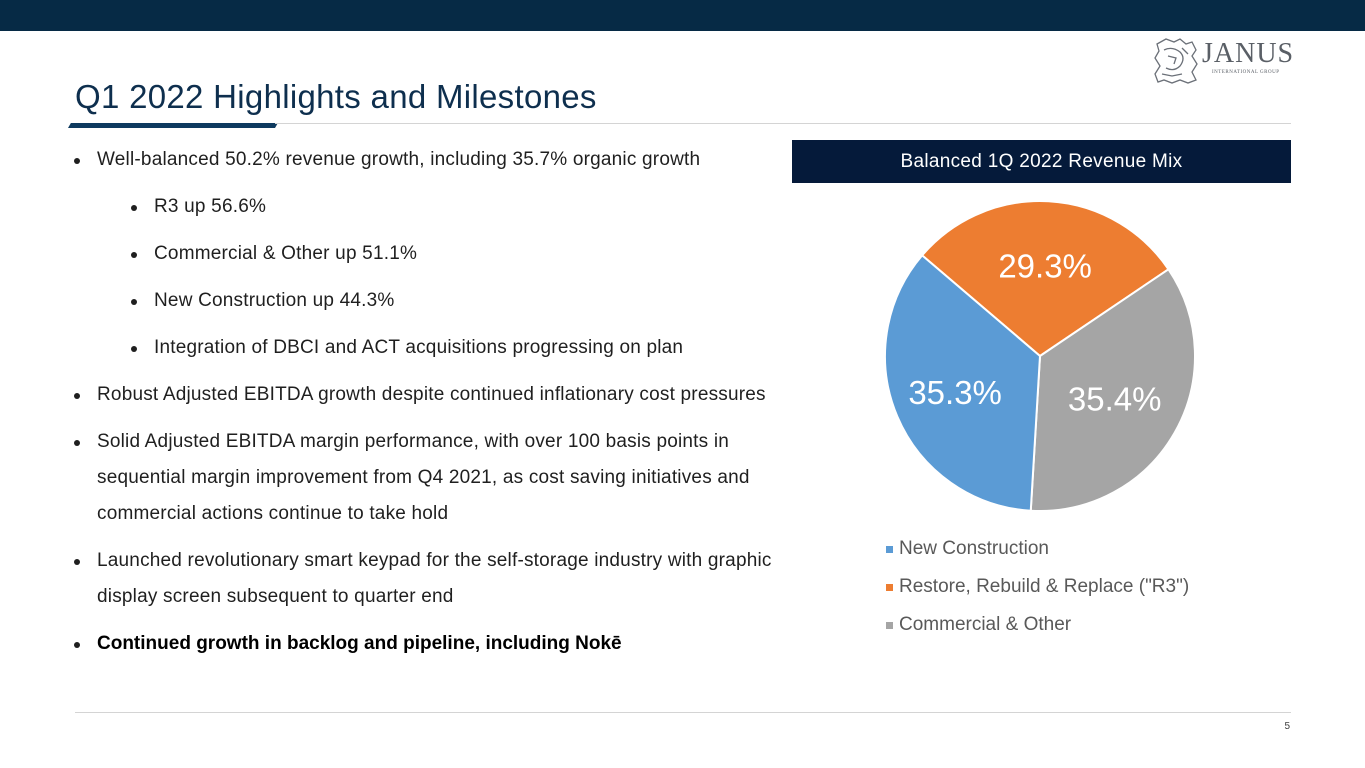 The height and width of the screenshot is (768, 1365). I want to click on bullet-text: Commercial & Other up 51.1%, so click(286, 253).